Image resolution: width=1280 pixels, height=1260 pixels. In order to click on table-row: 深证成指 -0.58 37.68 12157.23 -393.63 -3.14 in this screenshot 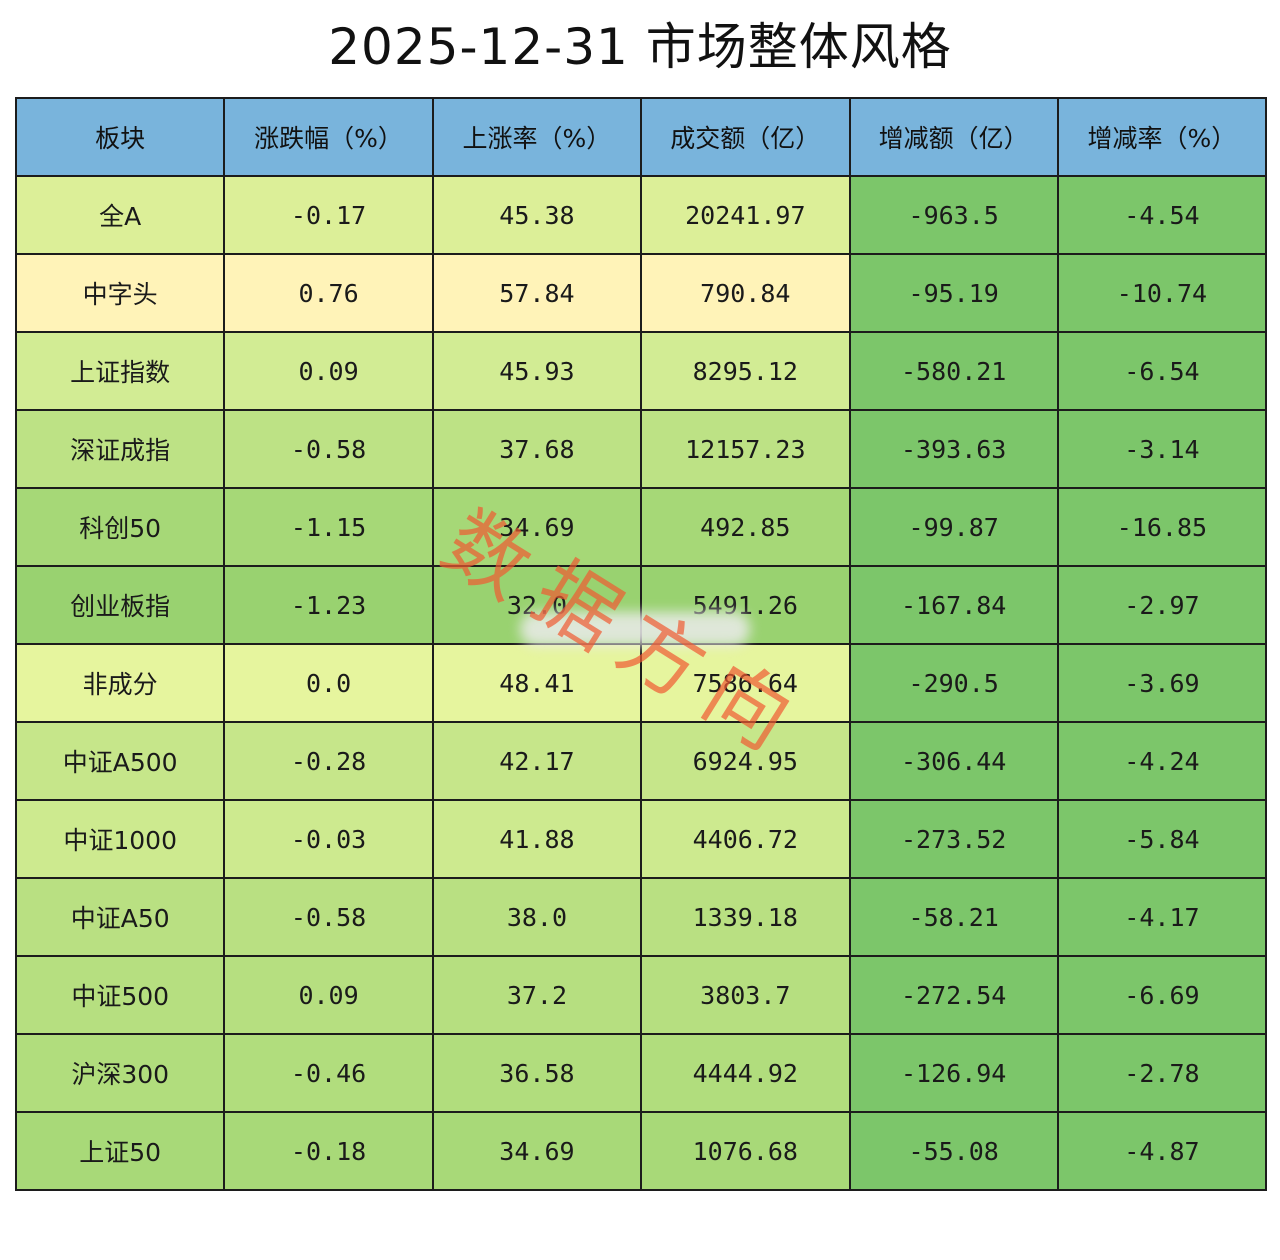, I will do `click(641, 449)`.